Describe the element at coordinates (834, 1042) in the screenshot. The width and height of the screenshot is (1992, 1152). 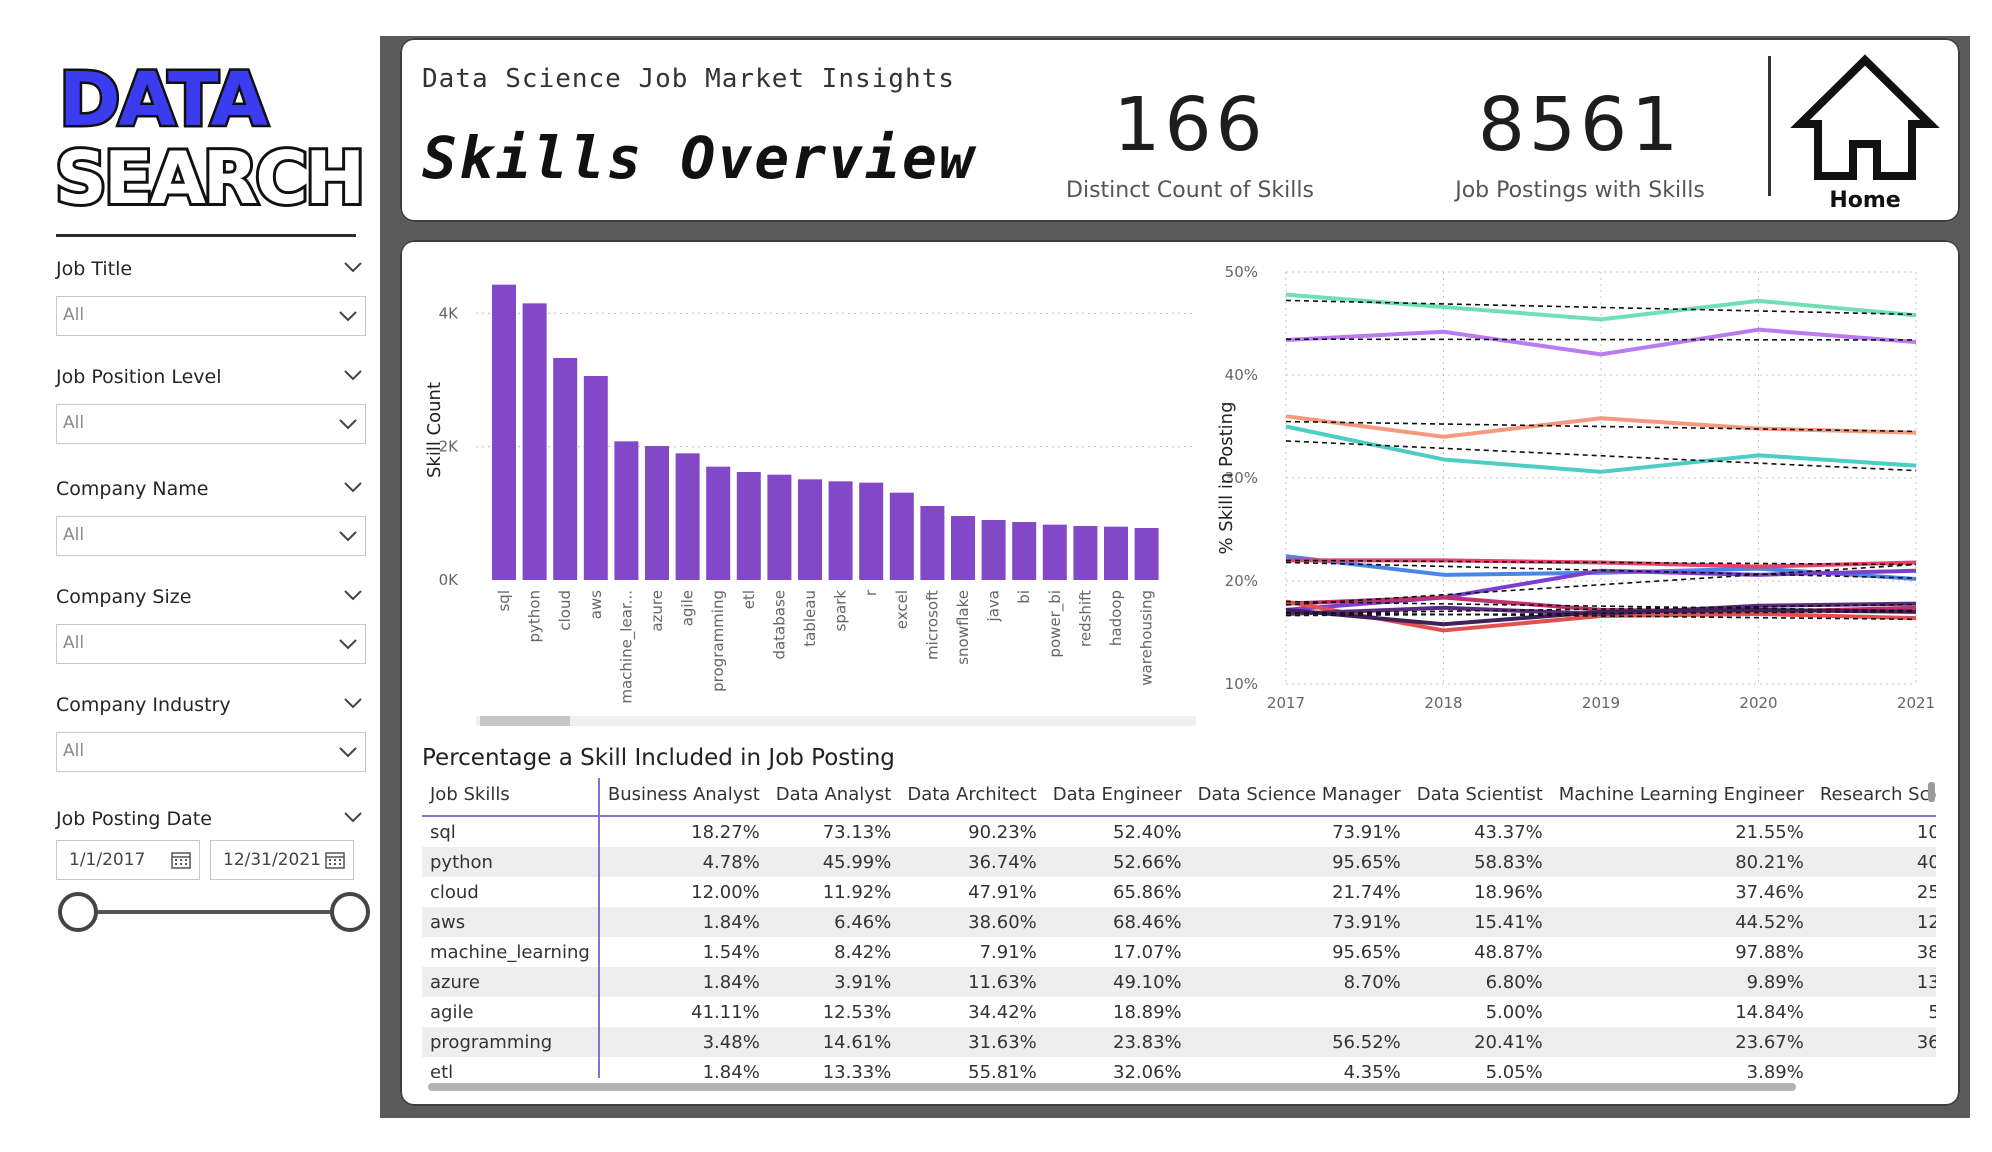
I see `table-cell: 14.61%` at that location.